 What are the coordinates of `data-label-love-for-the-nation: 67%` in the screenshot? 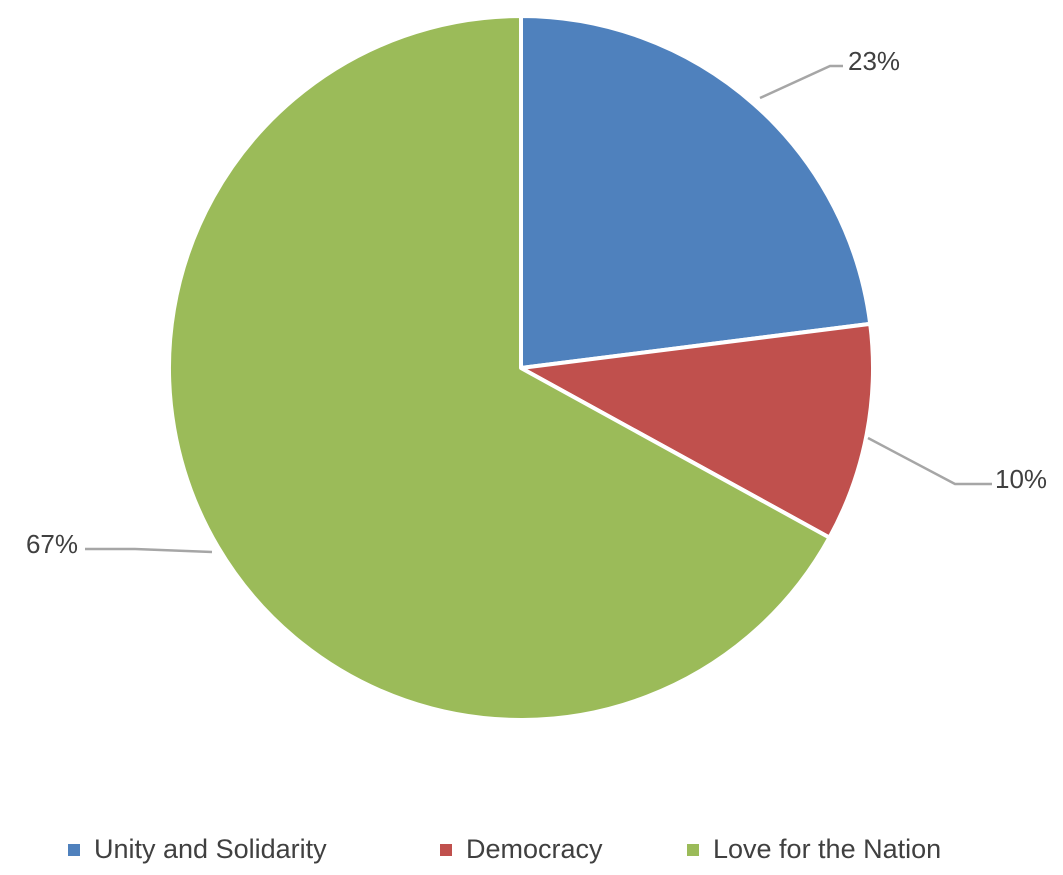 It's located at (52, 544).